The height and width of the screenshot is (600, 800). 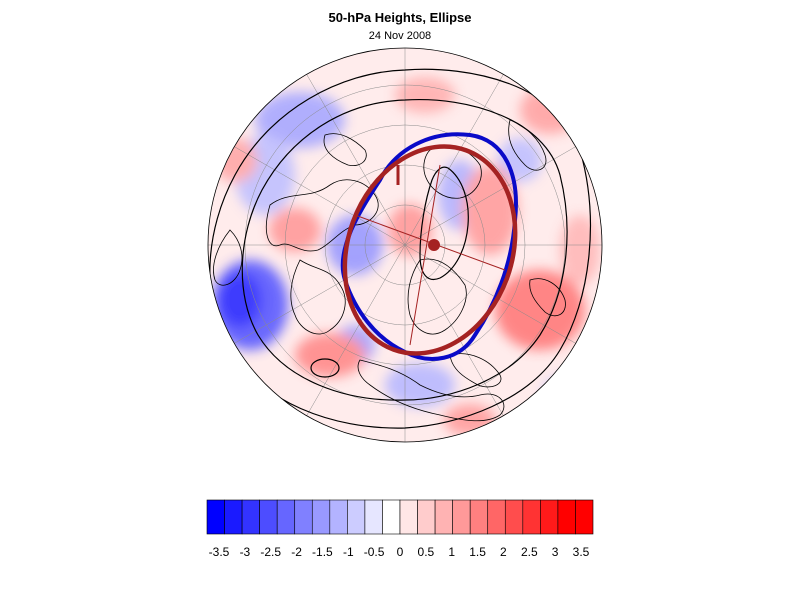 What do you see at coordinates (270, 552) in the screenshot?
I see `colorbar-tick-label: -2.5` at bounding box center [270, 552].